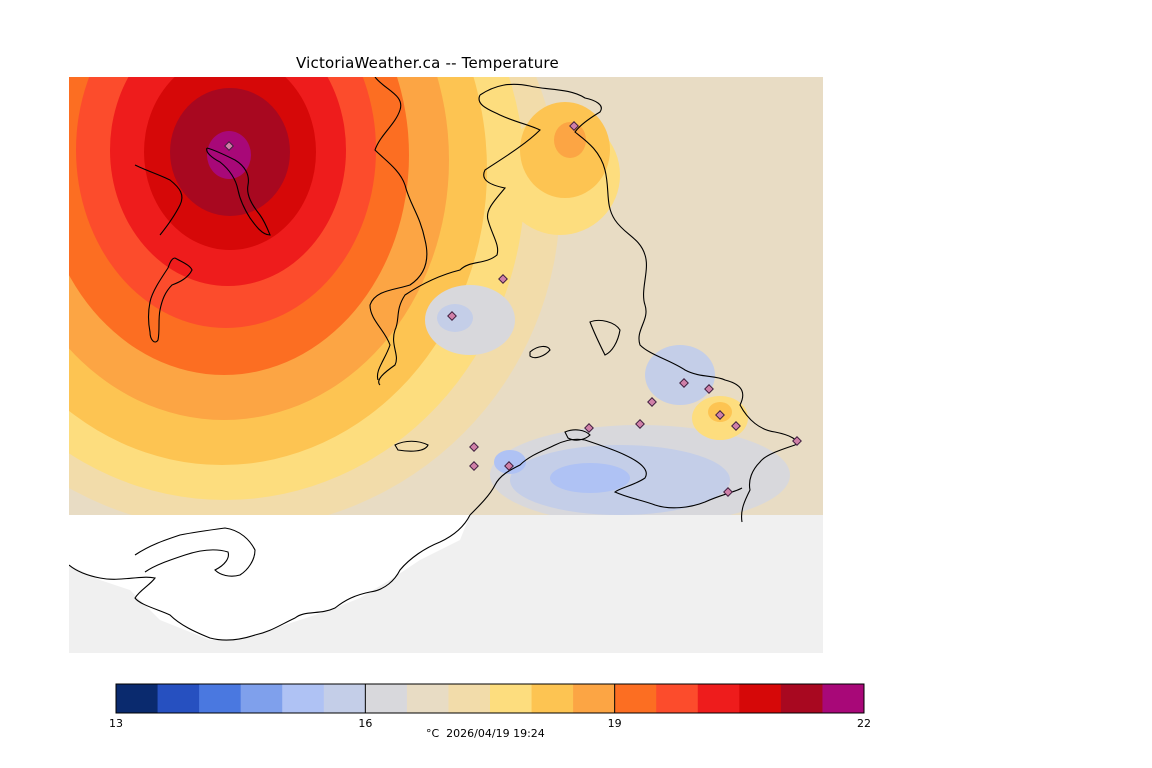 Image resolution: width=1152 pixels, height=768 pixels. Describe the element at coordinates (427, 63) in the screenshot. I see `map-title: VictoriaWeather.ca -- Temperature` at that location.